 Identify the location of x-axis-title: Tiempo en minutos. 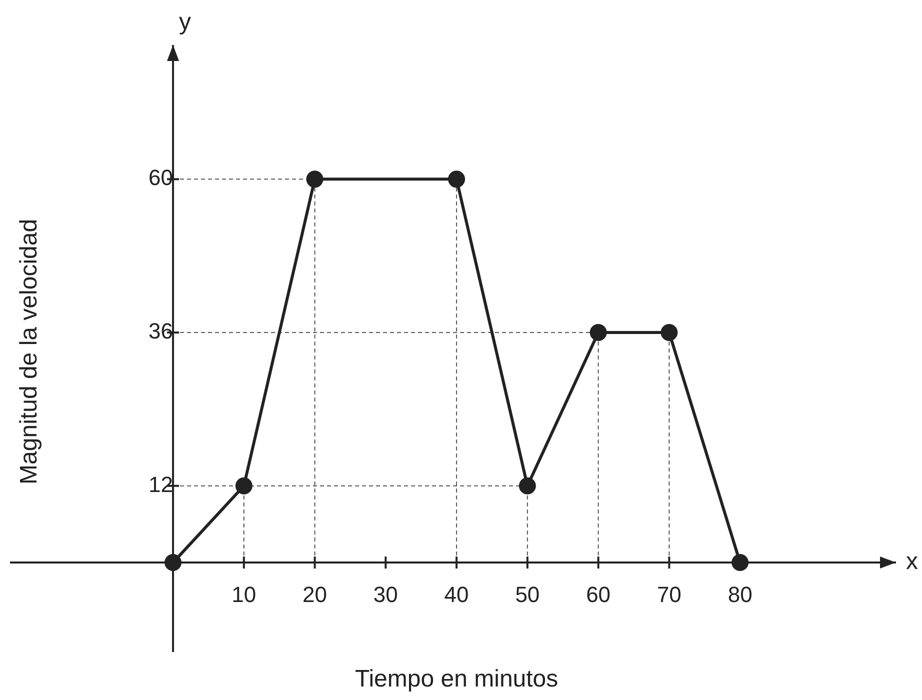
(456, 679).